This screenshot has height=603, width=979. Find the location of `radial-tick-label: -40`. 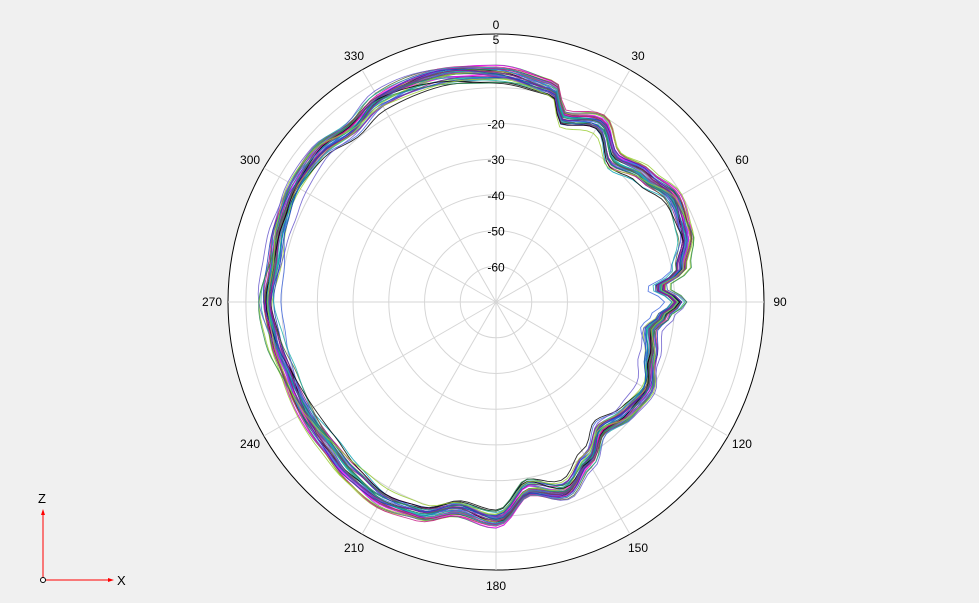

radial-tick-label: -40 is located at coordinates (496, 196).